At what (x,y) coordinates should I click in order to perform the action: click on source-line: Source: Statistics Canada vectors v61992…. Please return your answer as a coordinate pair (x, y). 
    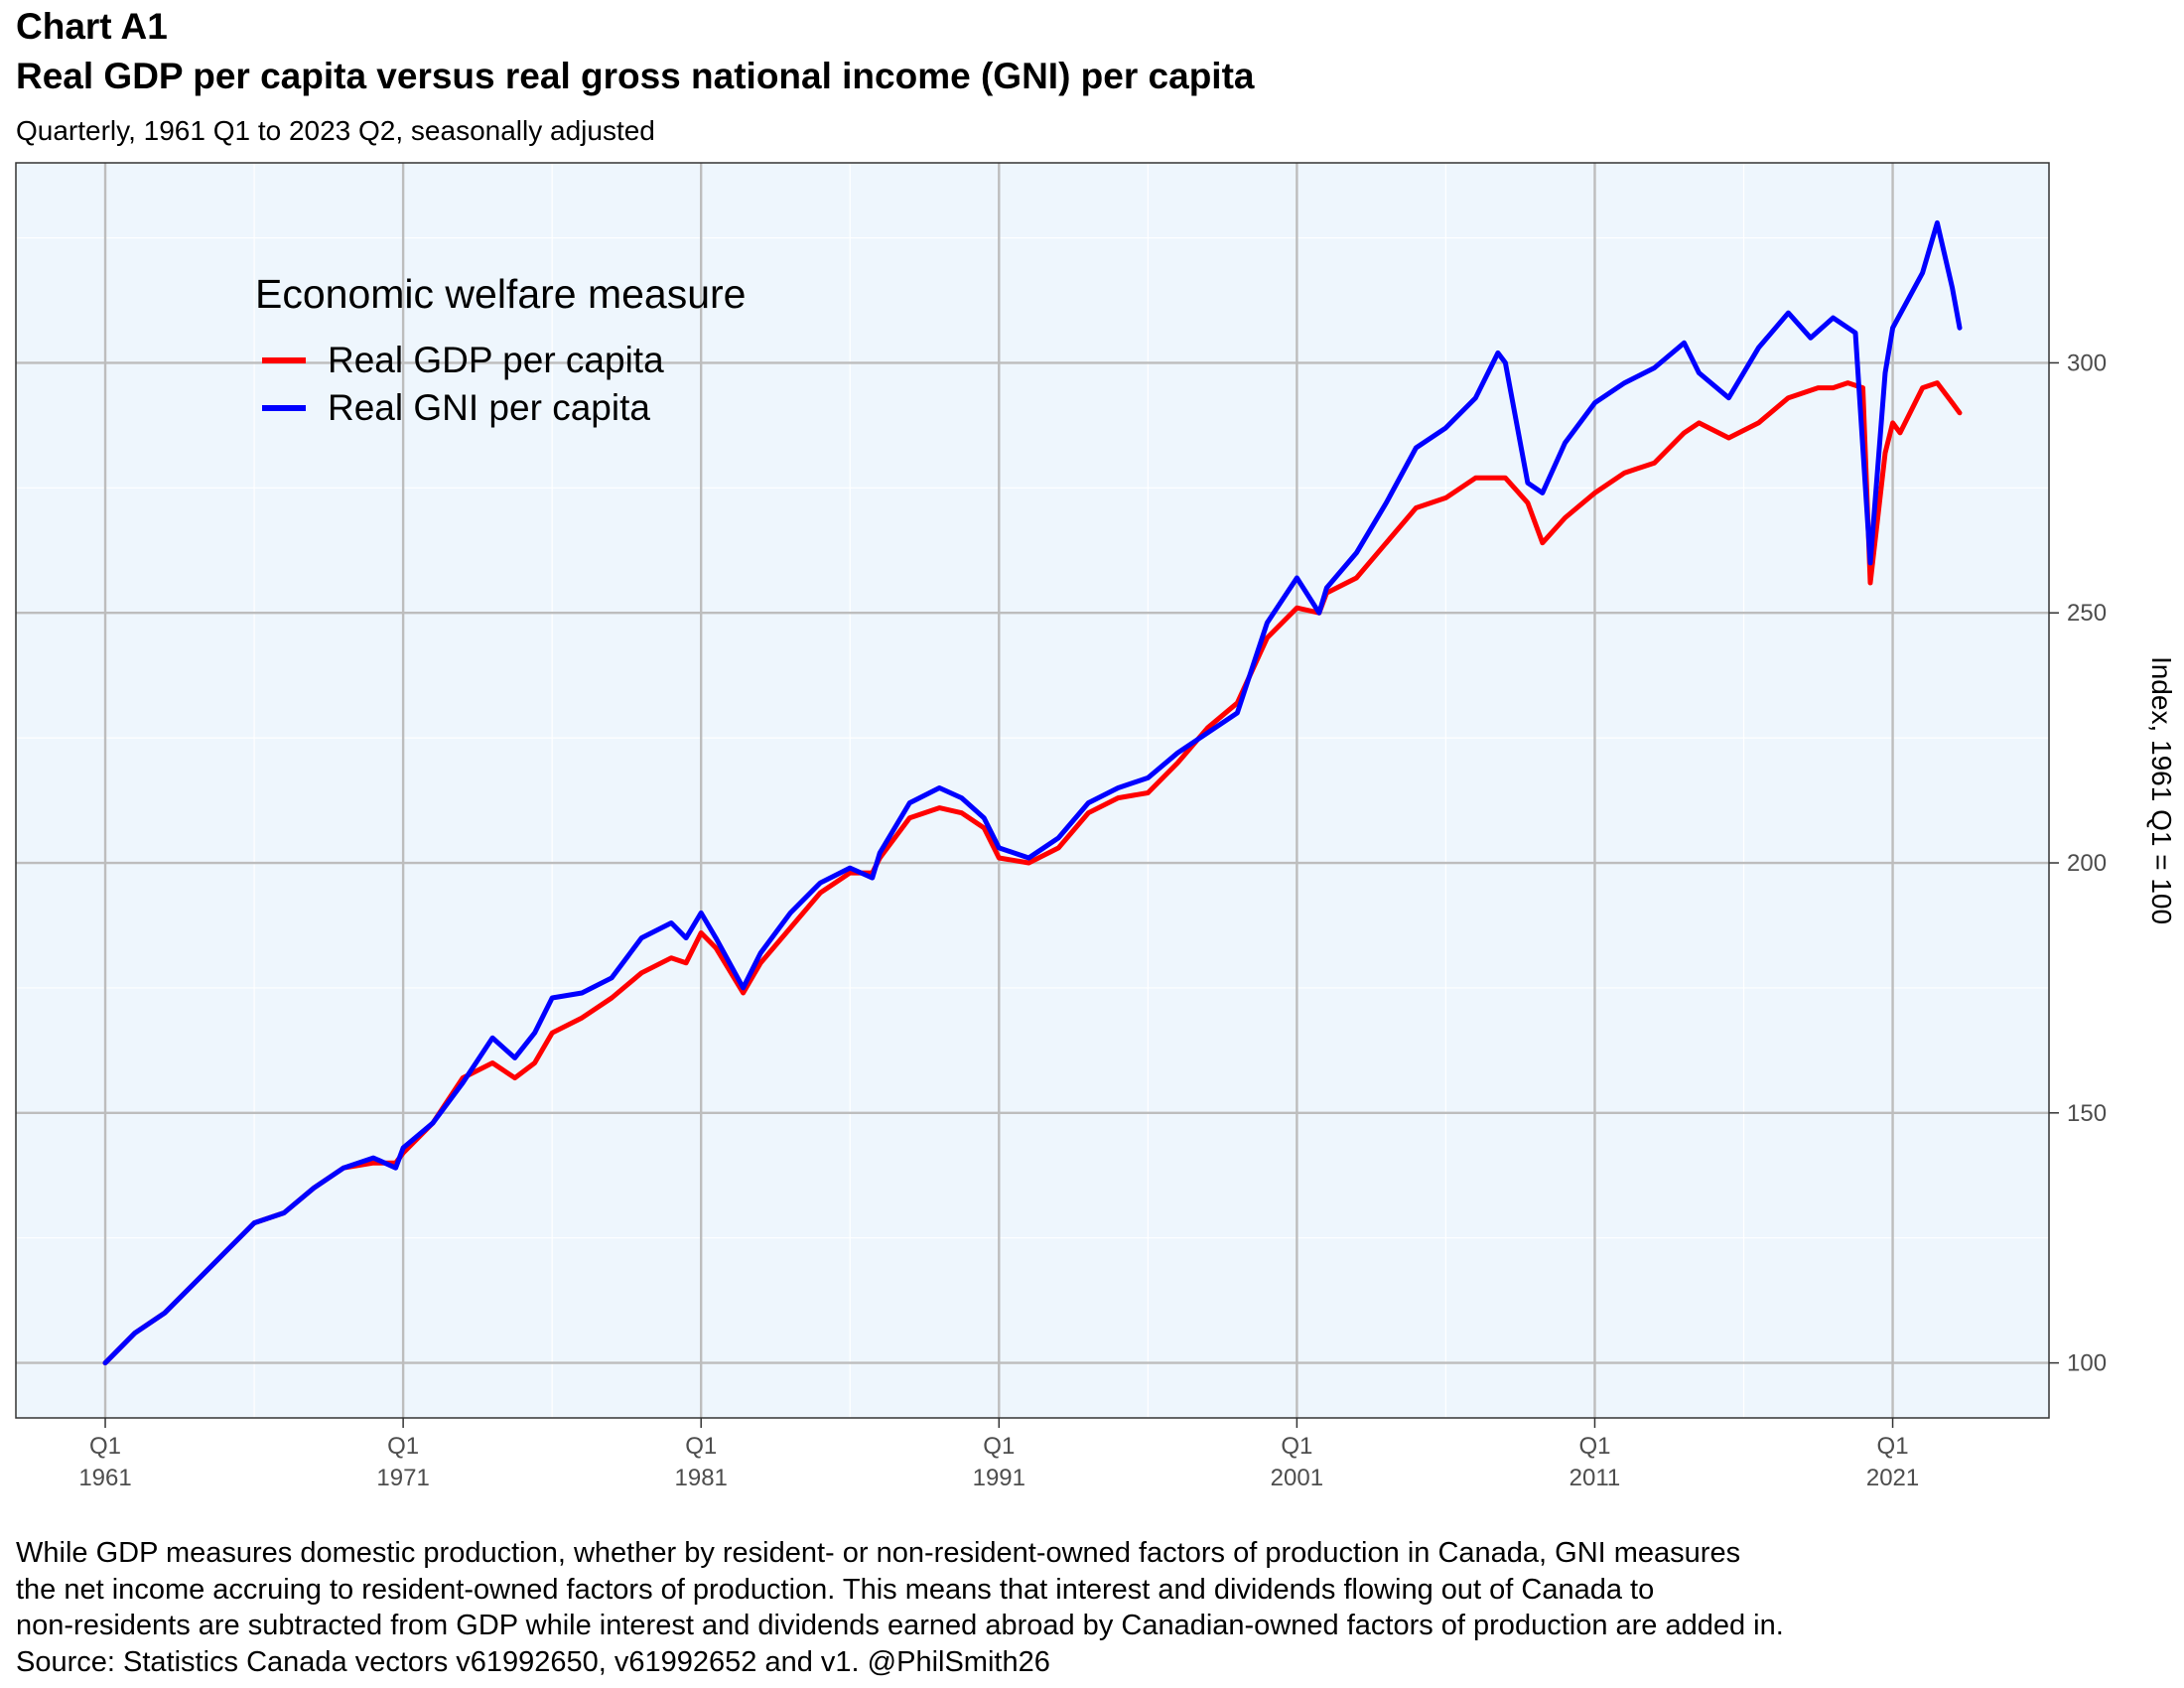
    Looking at the image, I should click on (533, 1661).